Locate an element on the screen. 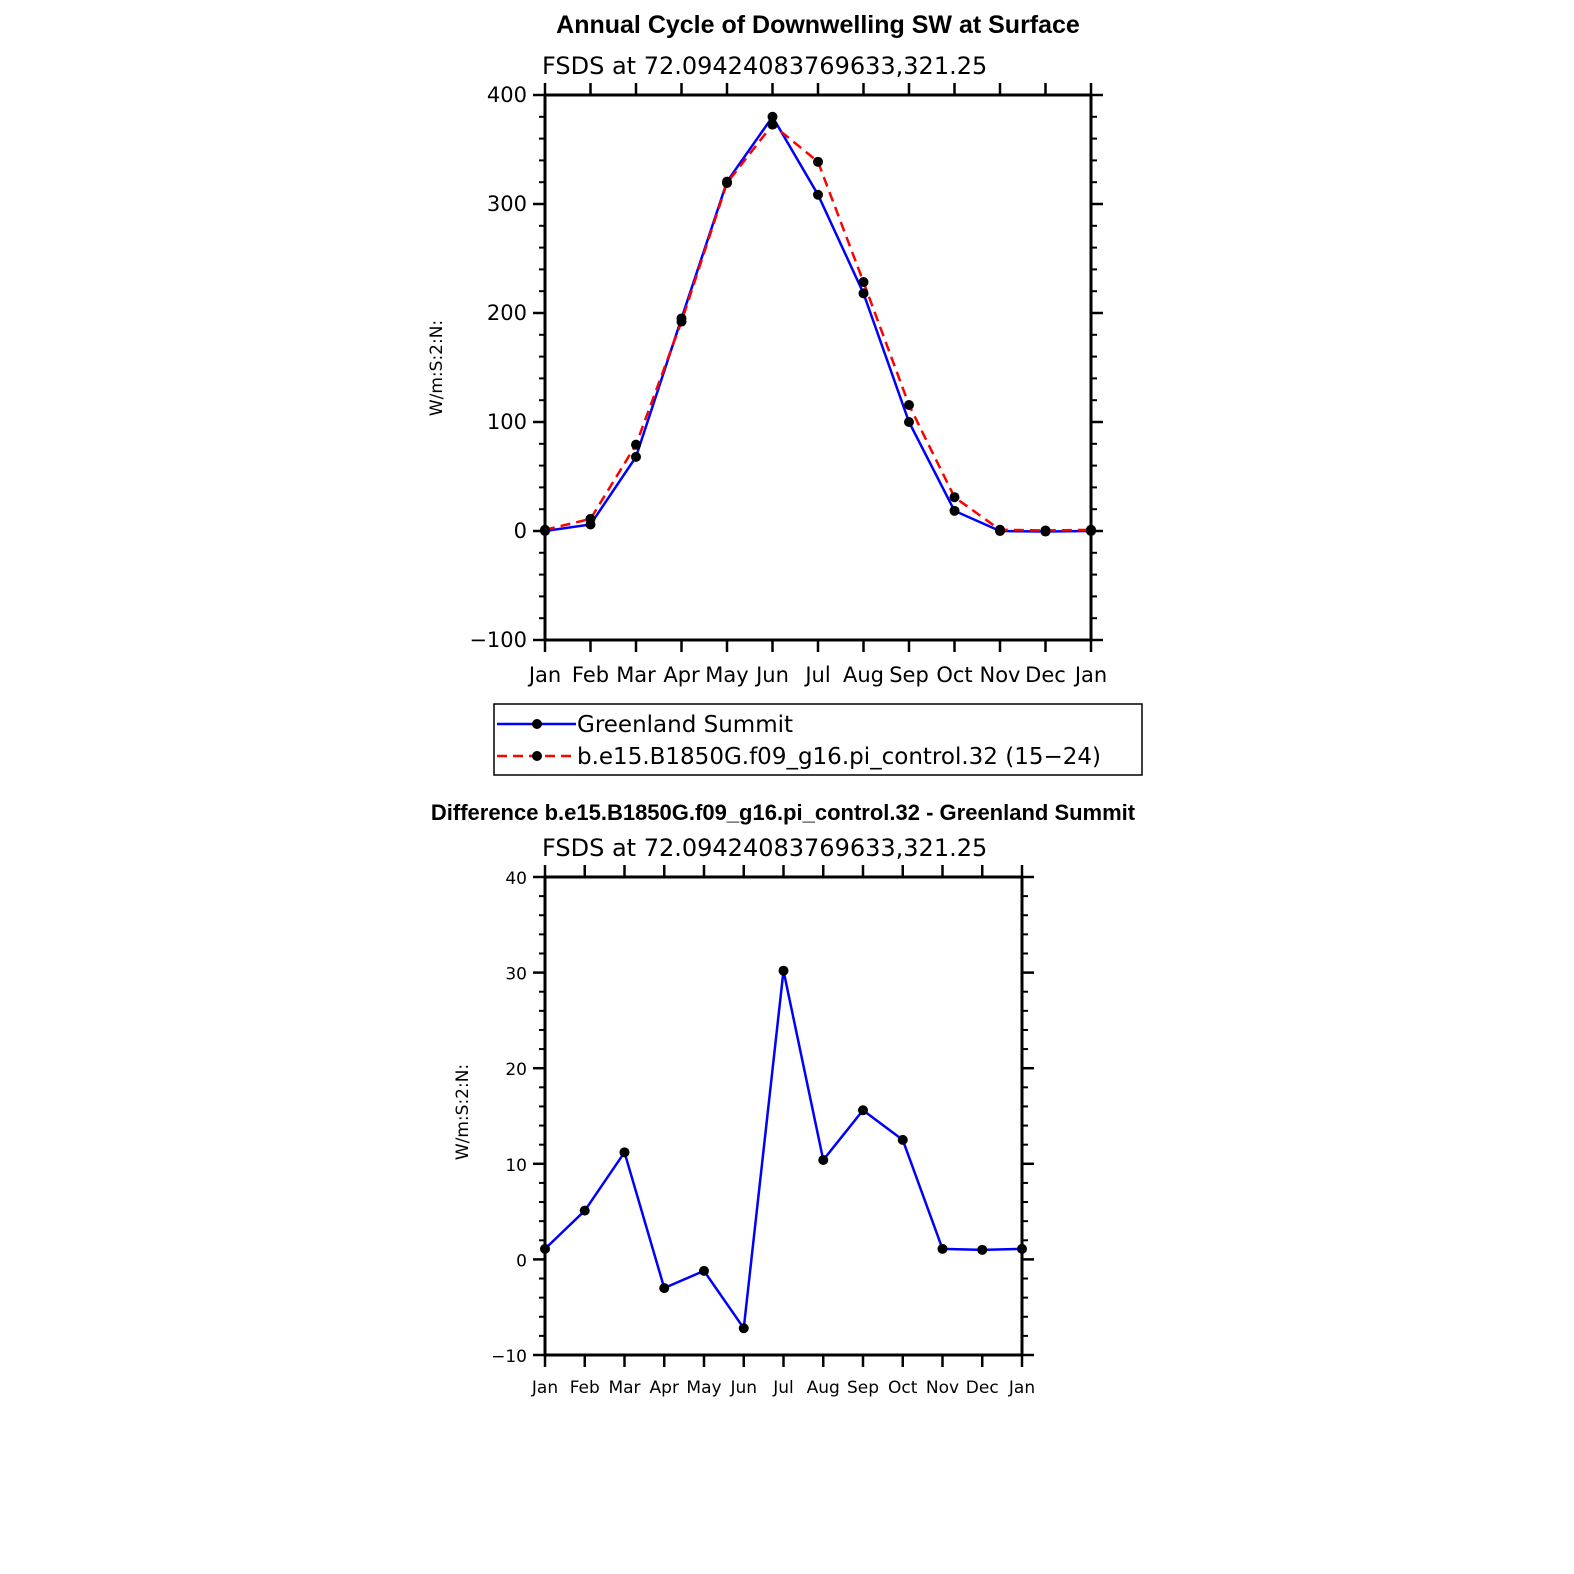 Image resolution: width=1574 pixels, height=1574 pixels. y-tick-label: 30 is located at coordinates (516, 975).